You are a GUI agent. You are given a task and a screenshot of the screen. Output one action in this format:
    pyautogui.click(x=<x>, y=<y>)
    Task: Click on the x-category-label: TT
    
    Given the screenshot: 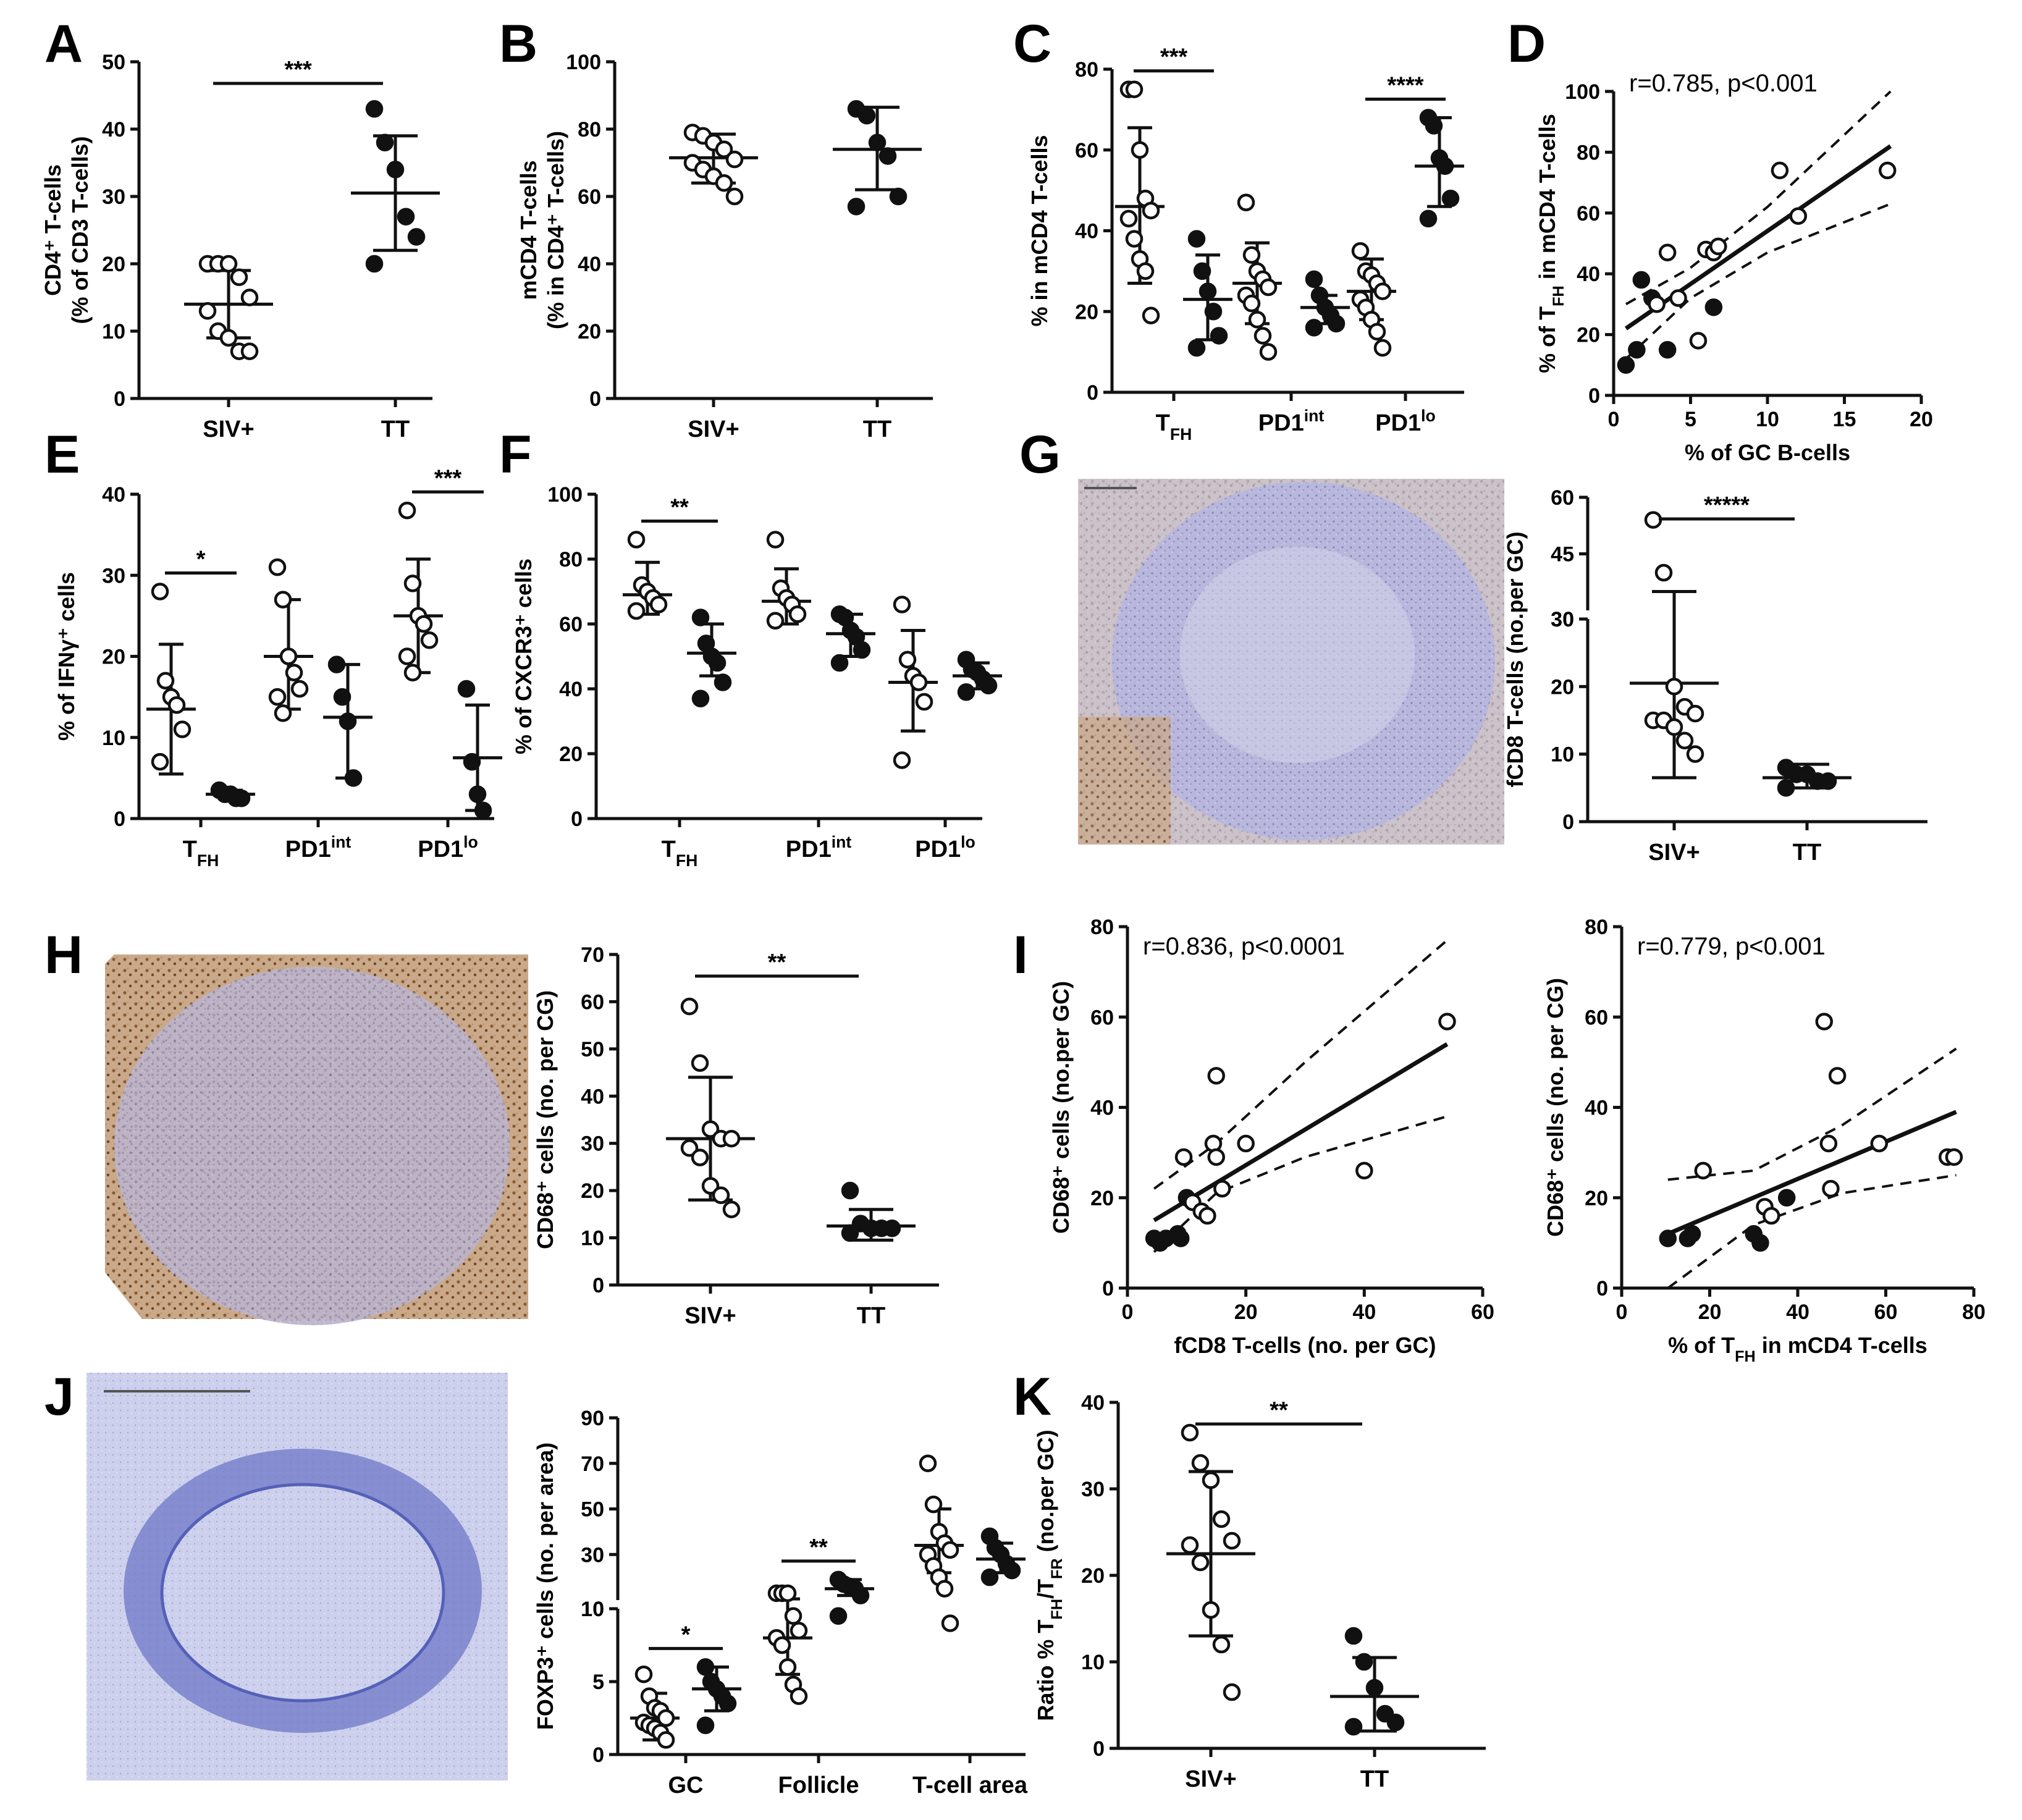 What is the action you would take?
    pyautogui.click(x=1807, y=853)
    